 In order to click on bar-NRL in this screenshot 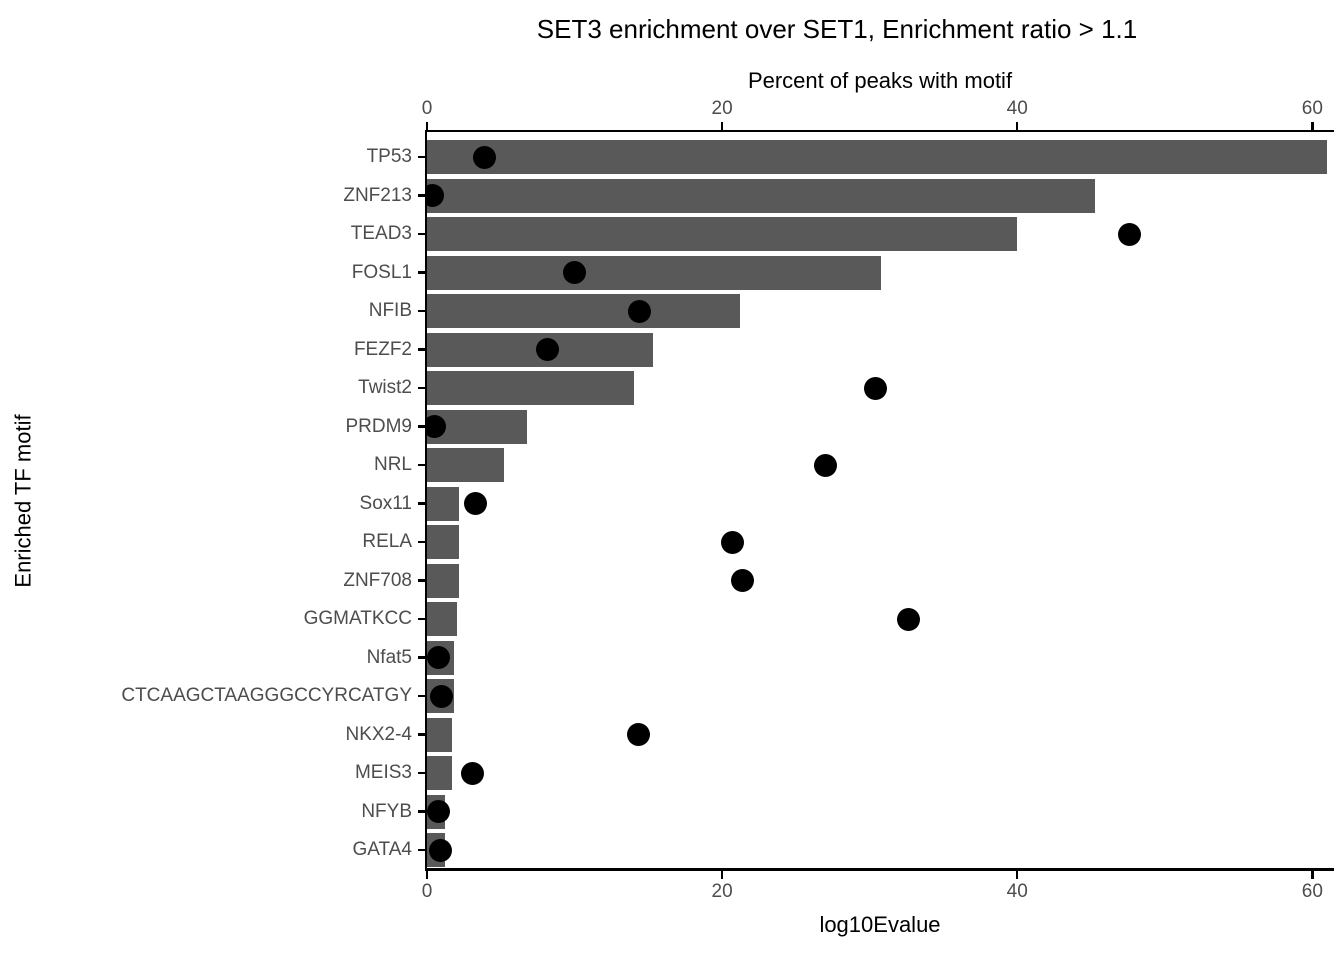, I will do `click(465, 465)`.